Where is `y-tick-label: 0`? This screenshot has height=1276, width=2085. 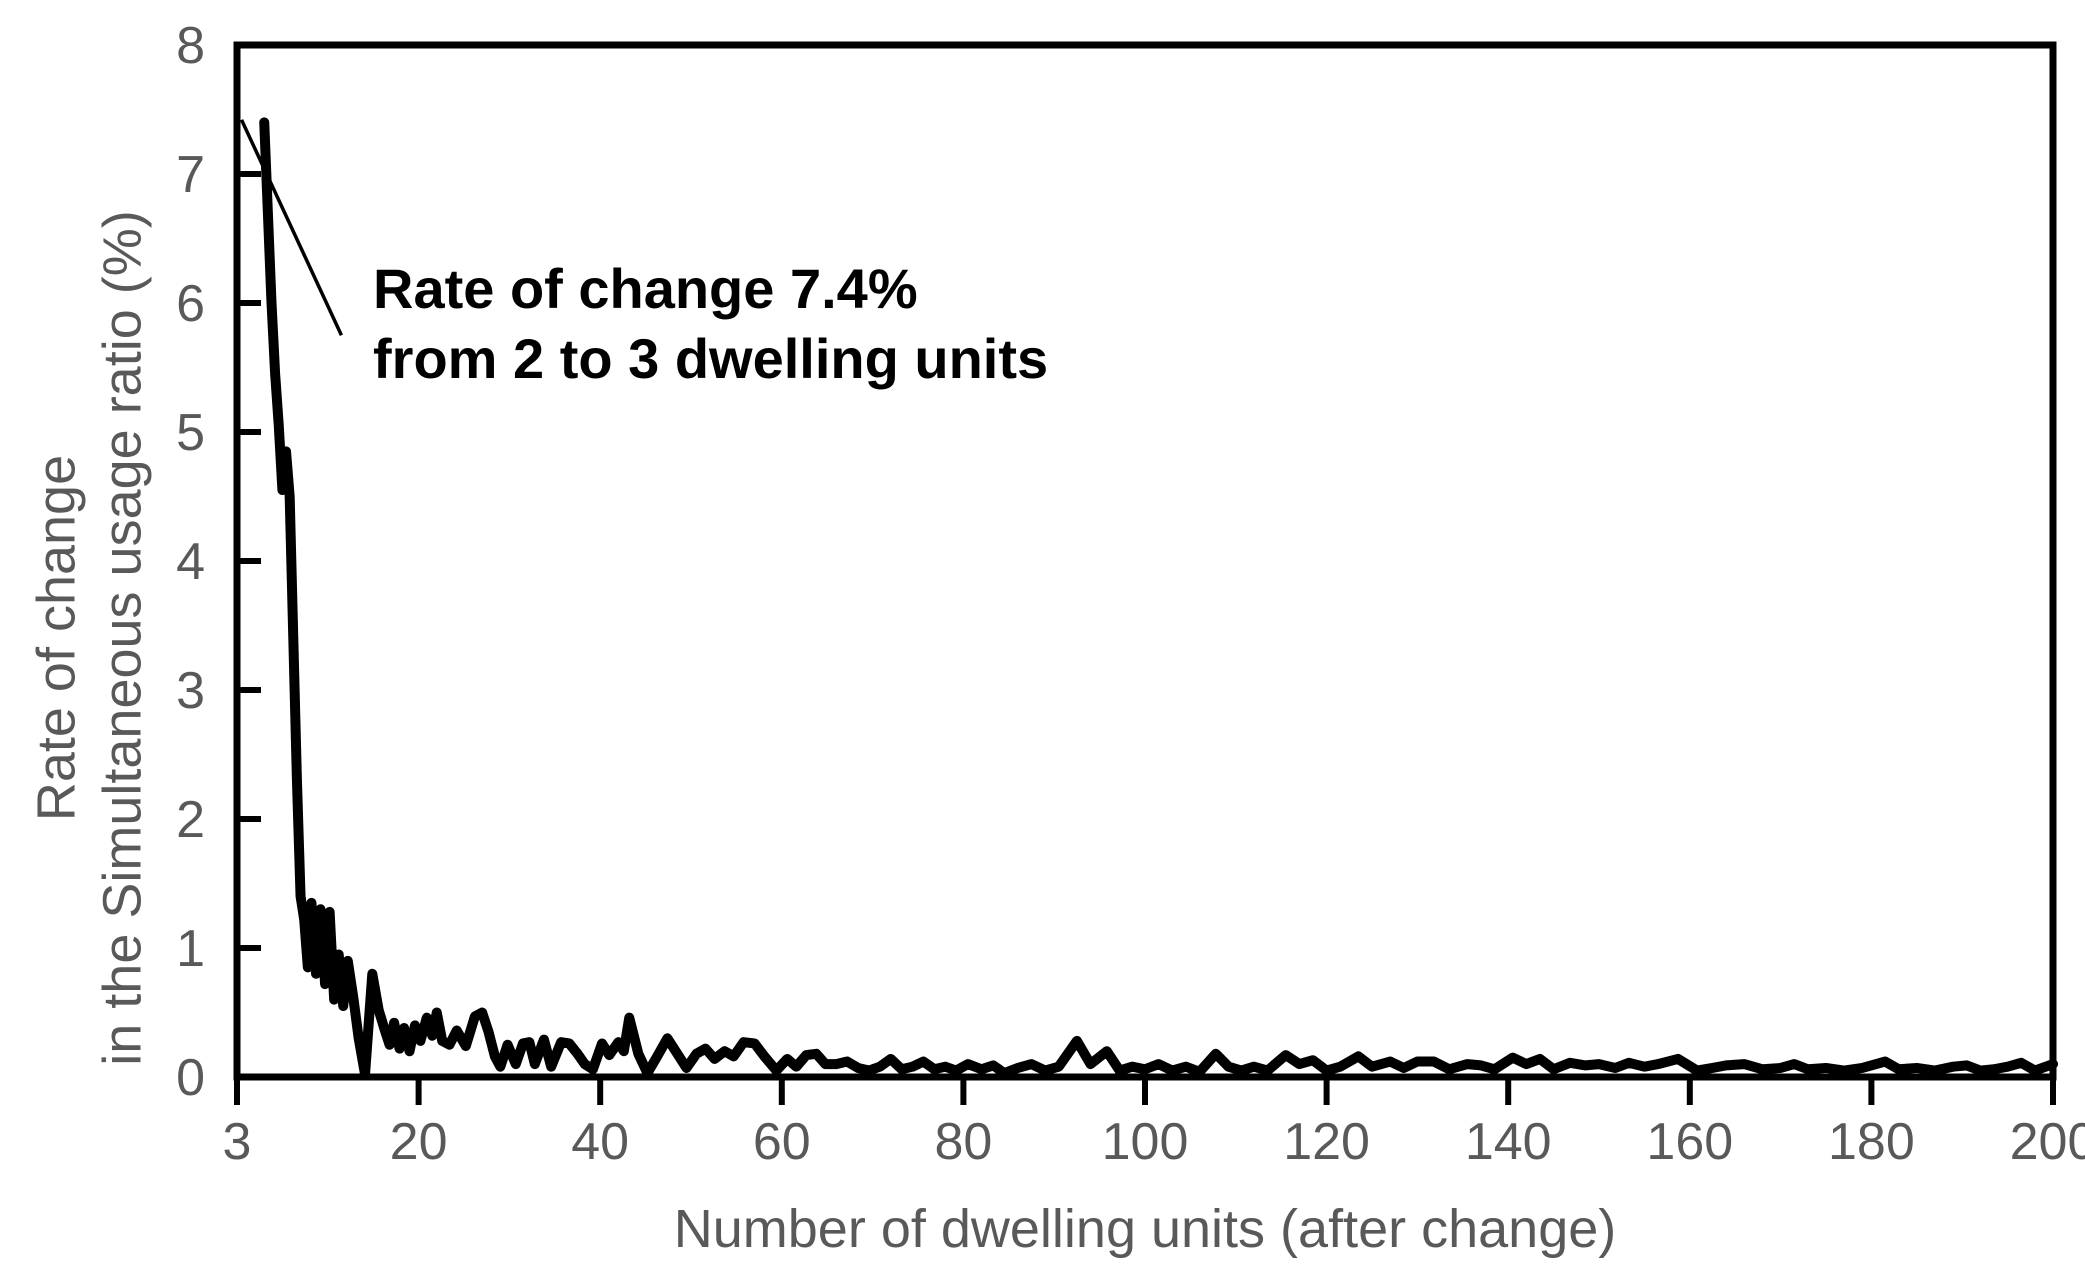 y-tick-label: 0 is located at coordinates (190, 1078).